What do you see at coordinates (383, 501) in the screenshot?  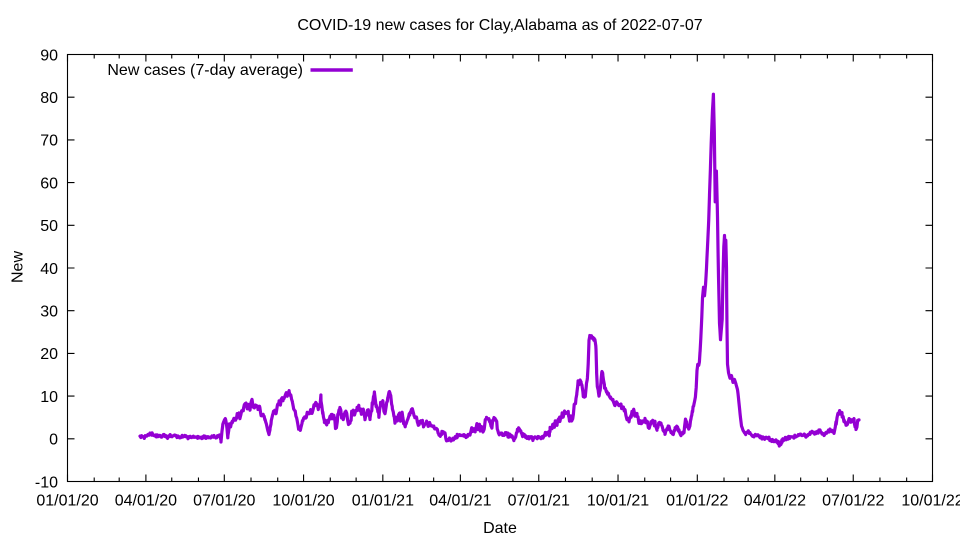 I see `svg-text: 01/01/21` at bounding box center [383, 501].